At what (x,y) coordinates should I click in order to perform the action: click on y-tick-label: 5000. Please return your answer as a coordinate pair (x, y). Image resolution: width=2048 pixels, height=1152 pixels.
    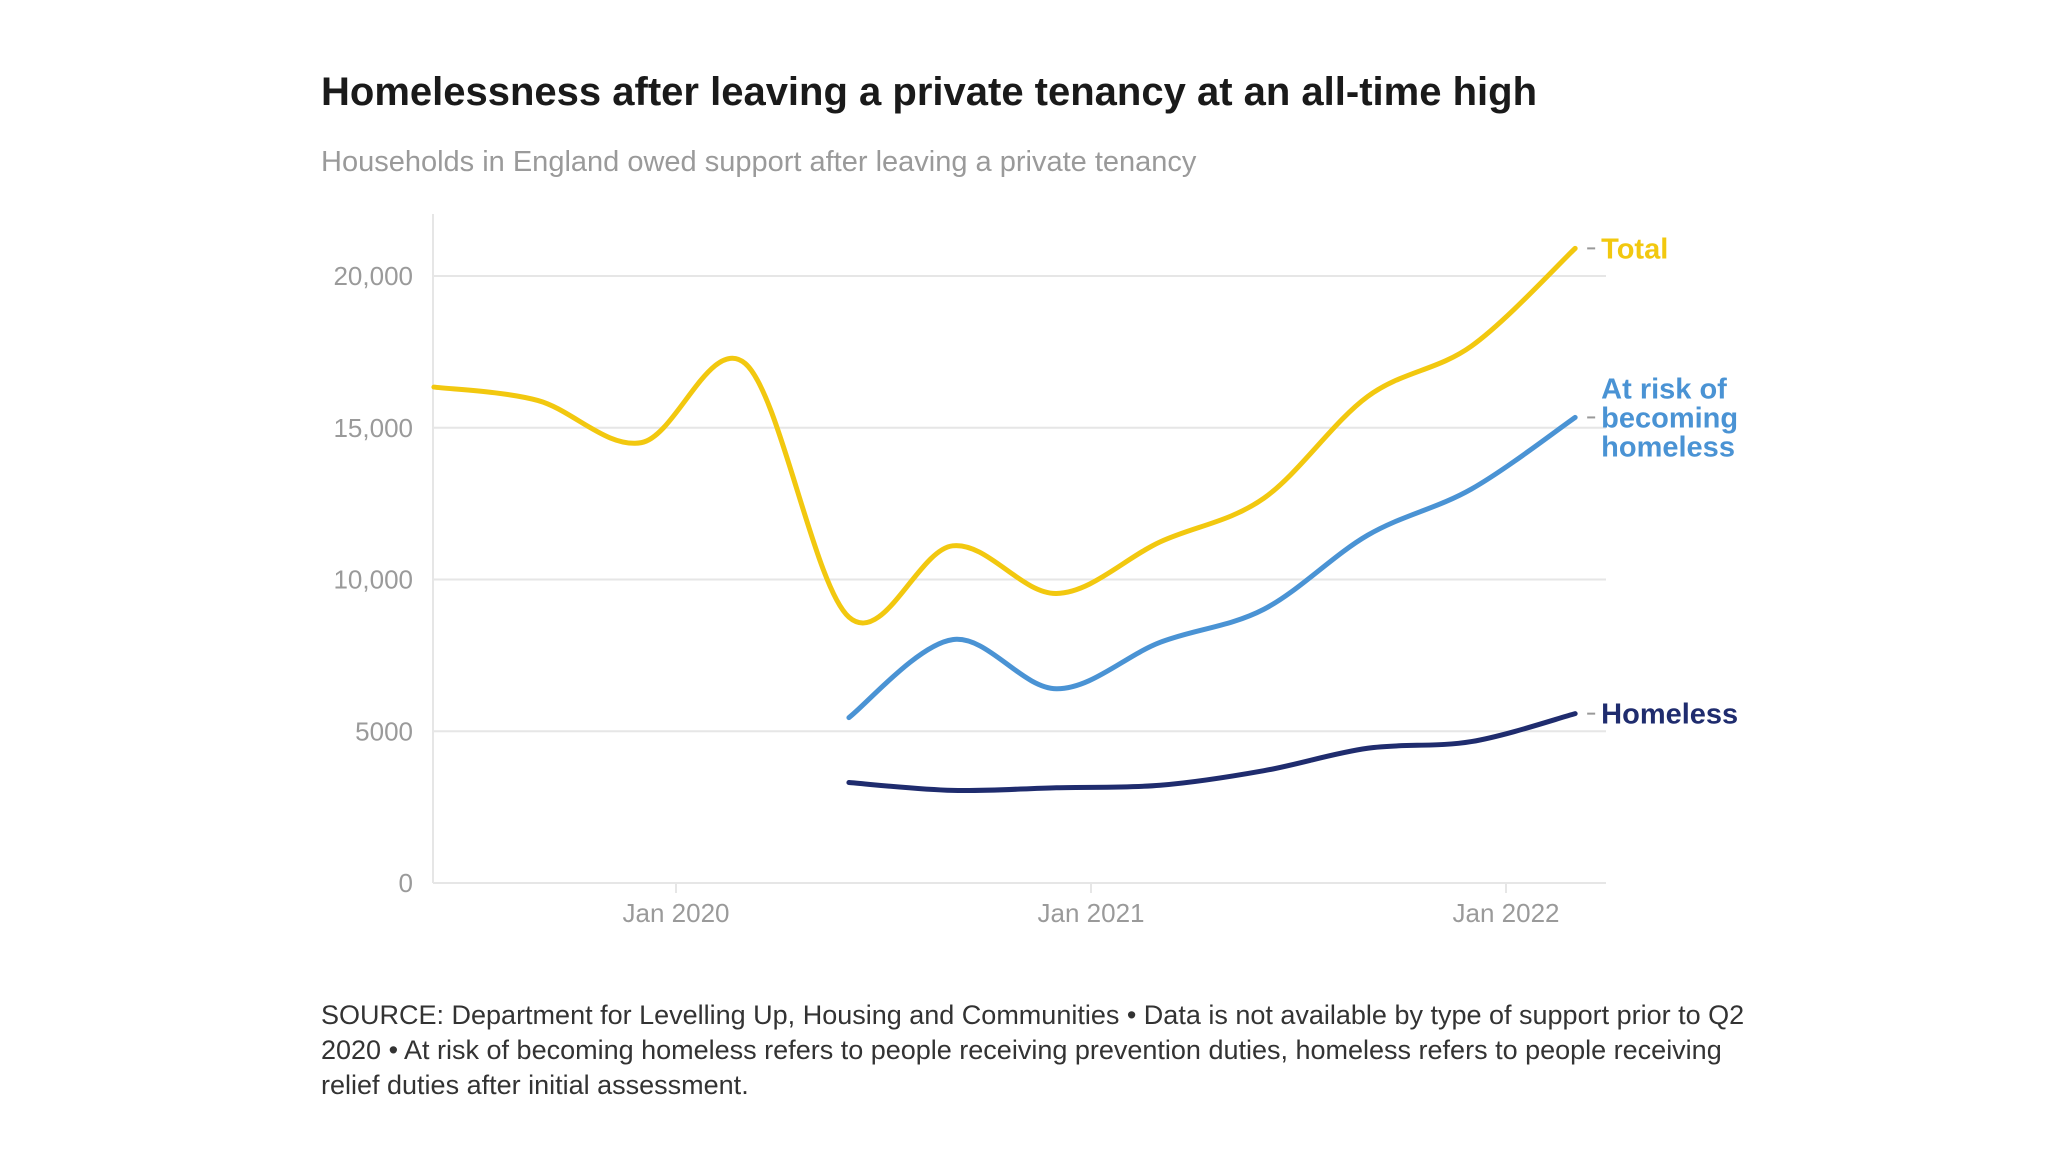
    Looking at the image, I should click on (384, 731).